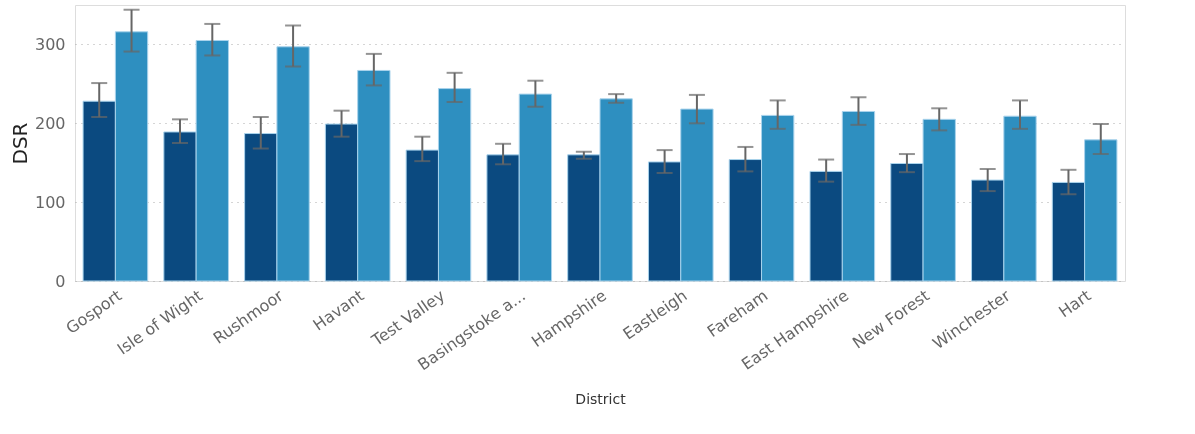 This screenshot has height=434, width=1195. What do you see at coordinates (601, 399) in the screenshot?
I see `x-axis-title: District` at bounding box center [601, 399].